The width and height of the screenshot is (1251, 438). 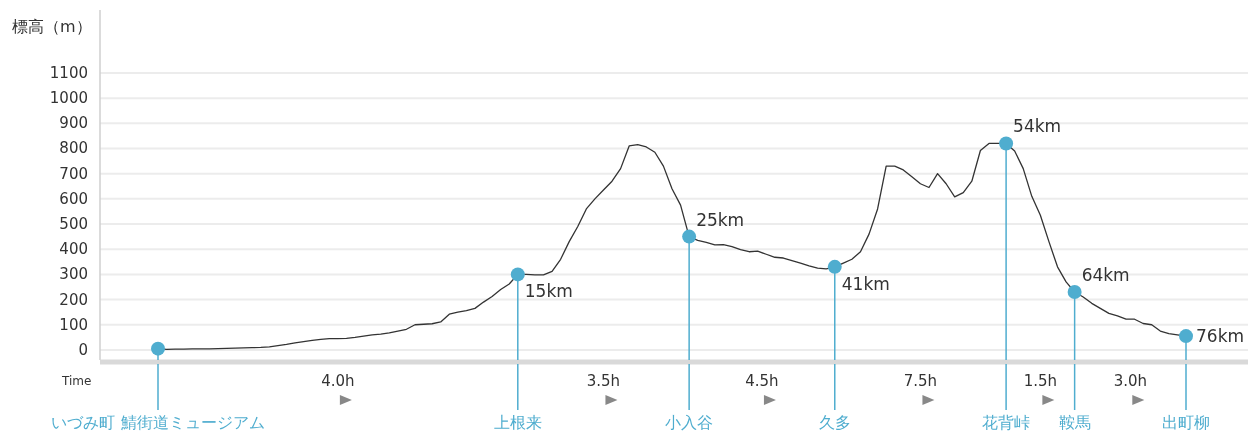 What do you see at coordinates (73, 123) in the screenshot?
I see `y-tick-label: 900` at bounding box center [73, 123].